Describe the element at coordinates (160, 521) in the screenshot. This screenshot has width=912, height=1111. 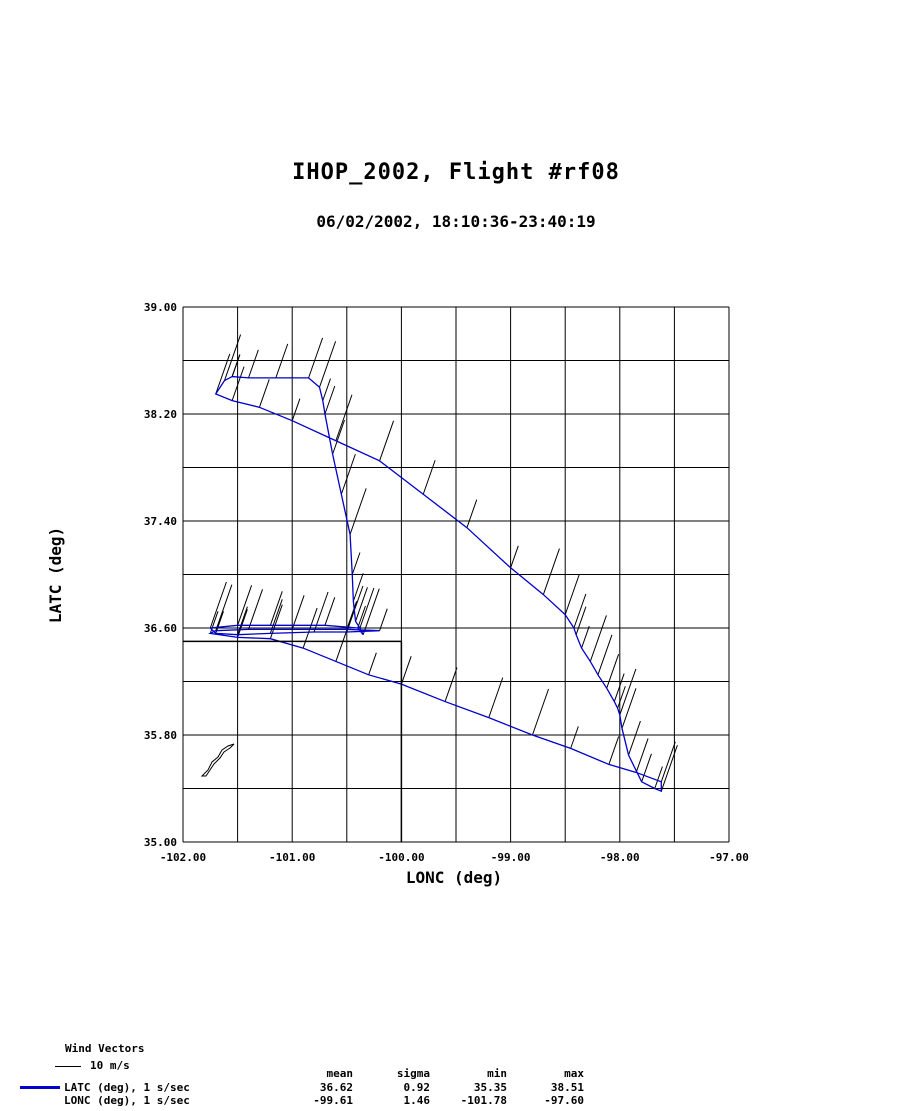
I see `y-tick-label: 37.40` at that location.